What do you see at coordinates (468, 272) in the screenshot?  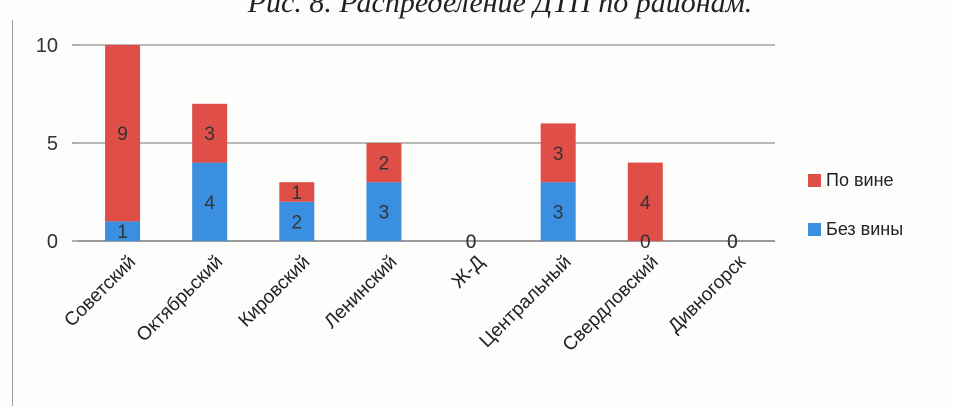 I see `category-label: Ж-Д` at bounding box center [468, 272].